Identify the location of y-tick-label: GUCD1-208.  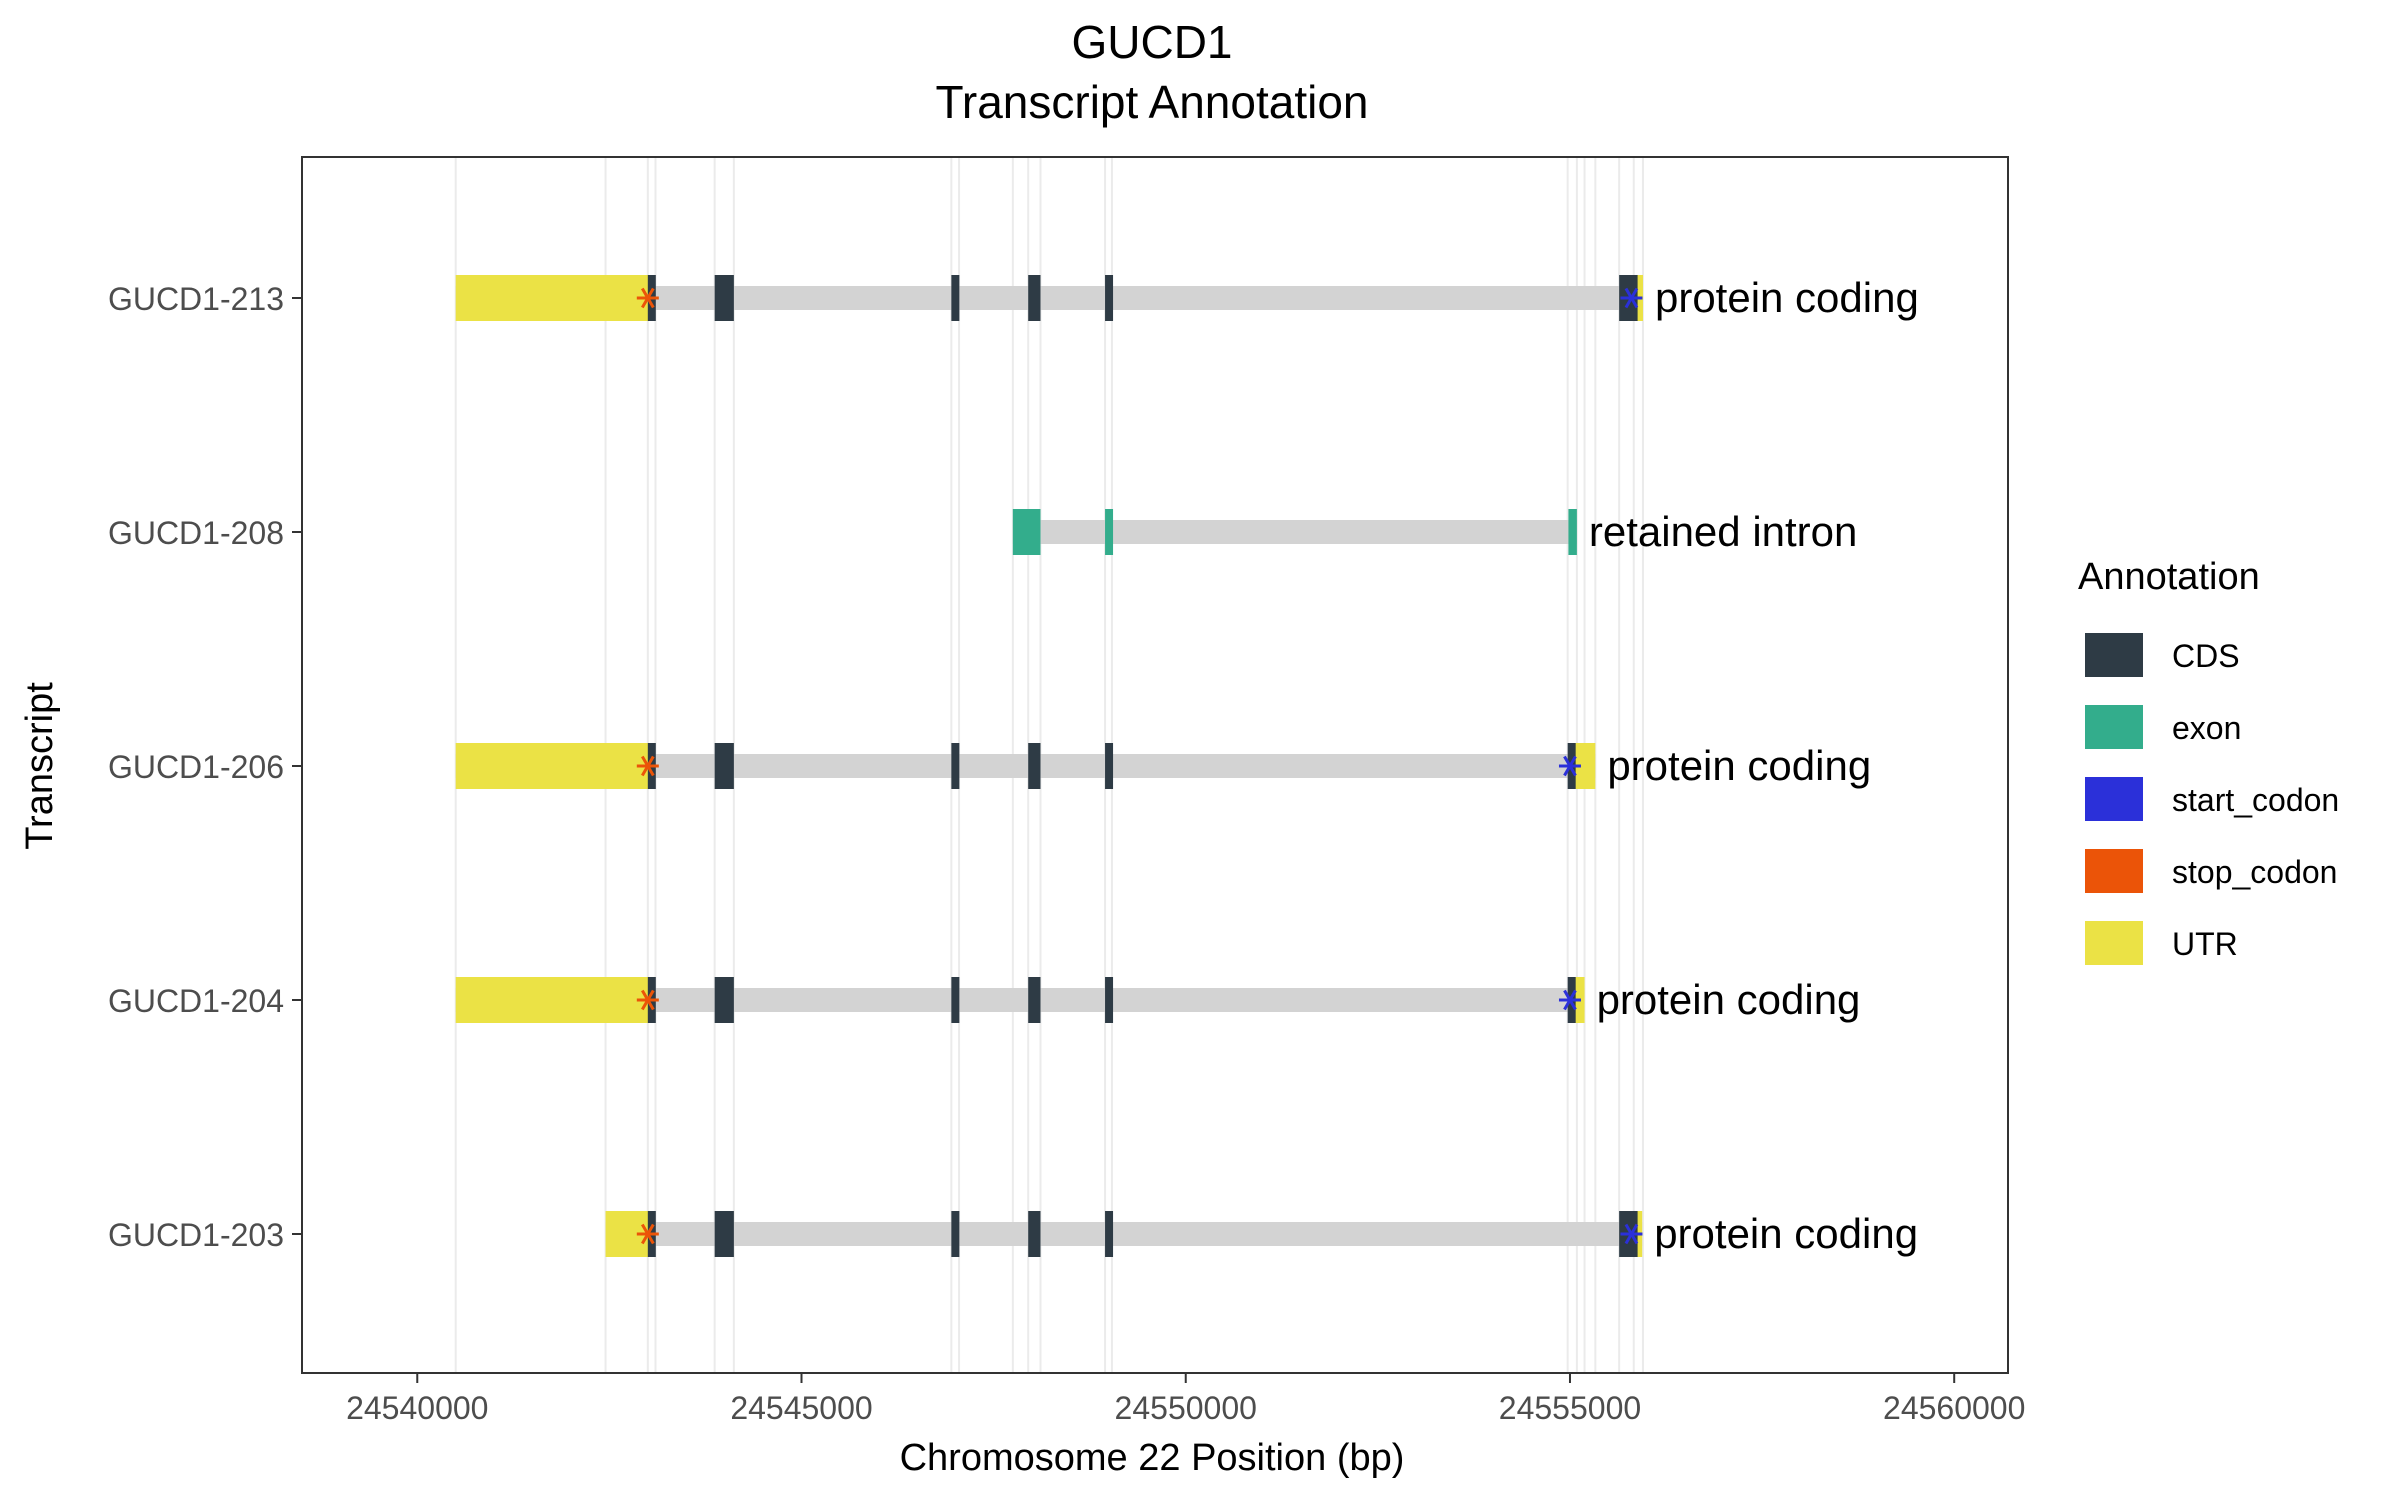
(196, 533).